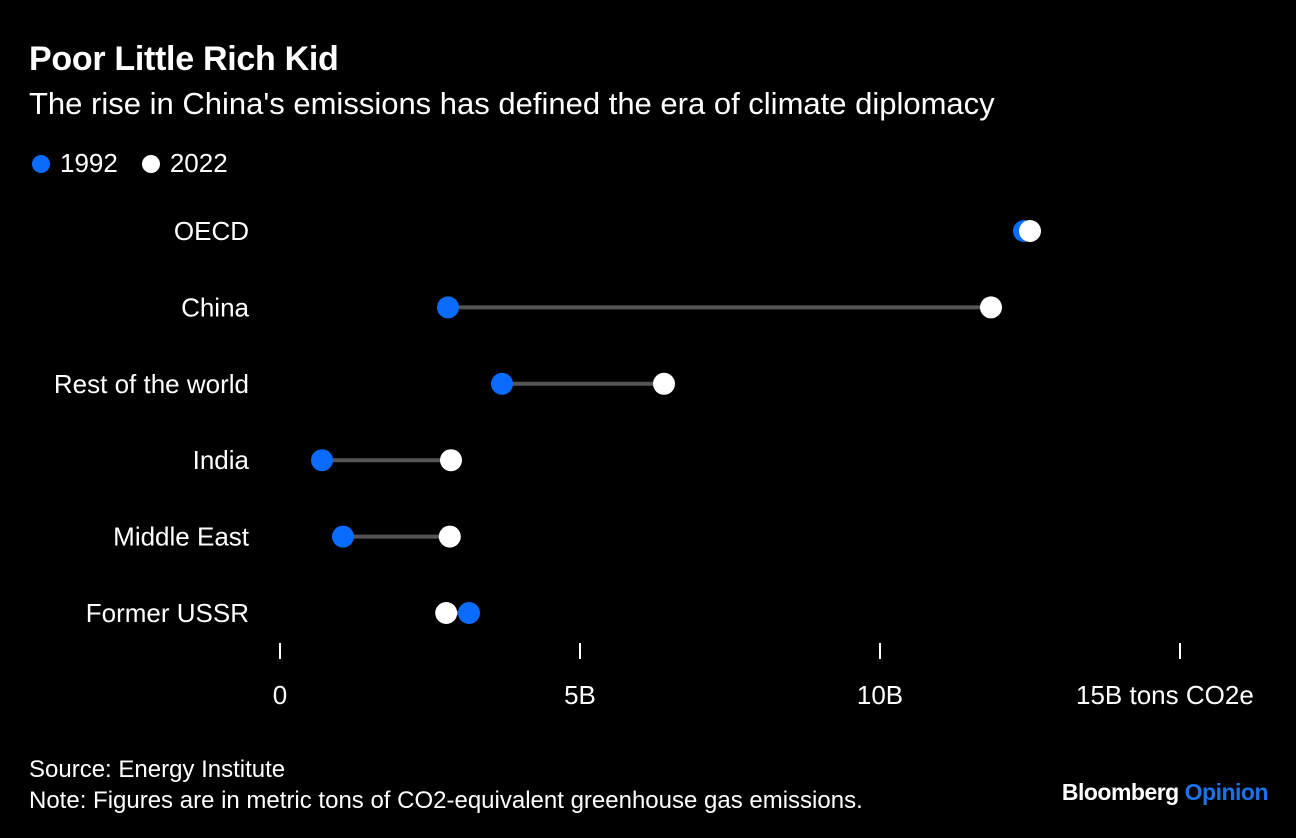 The image size is (1296, 838). I want to click on brand-name: Bloomberg, so click(1120, 792).